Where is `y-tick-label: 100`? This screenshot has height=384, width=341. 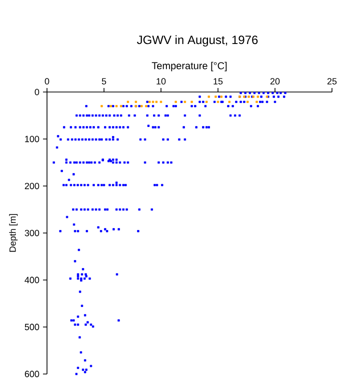 y-tick-label: 100 is located at coordinates (32, 139).